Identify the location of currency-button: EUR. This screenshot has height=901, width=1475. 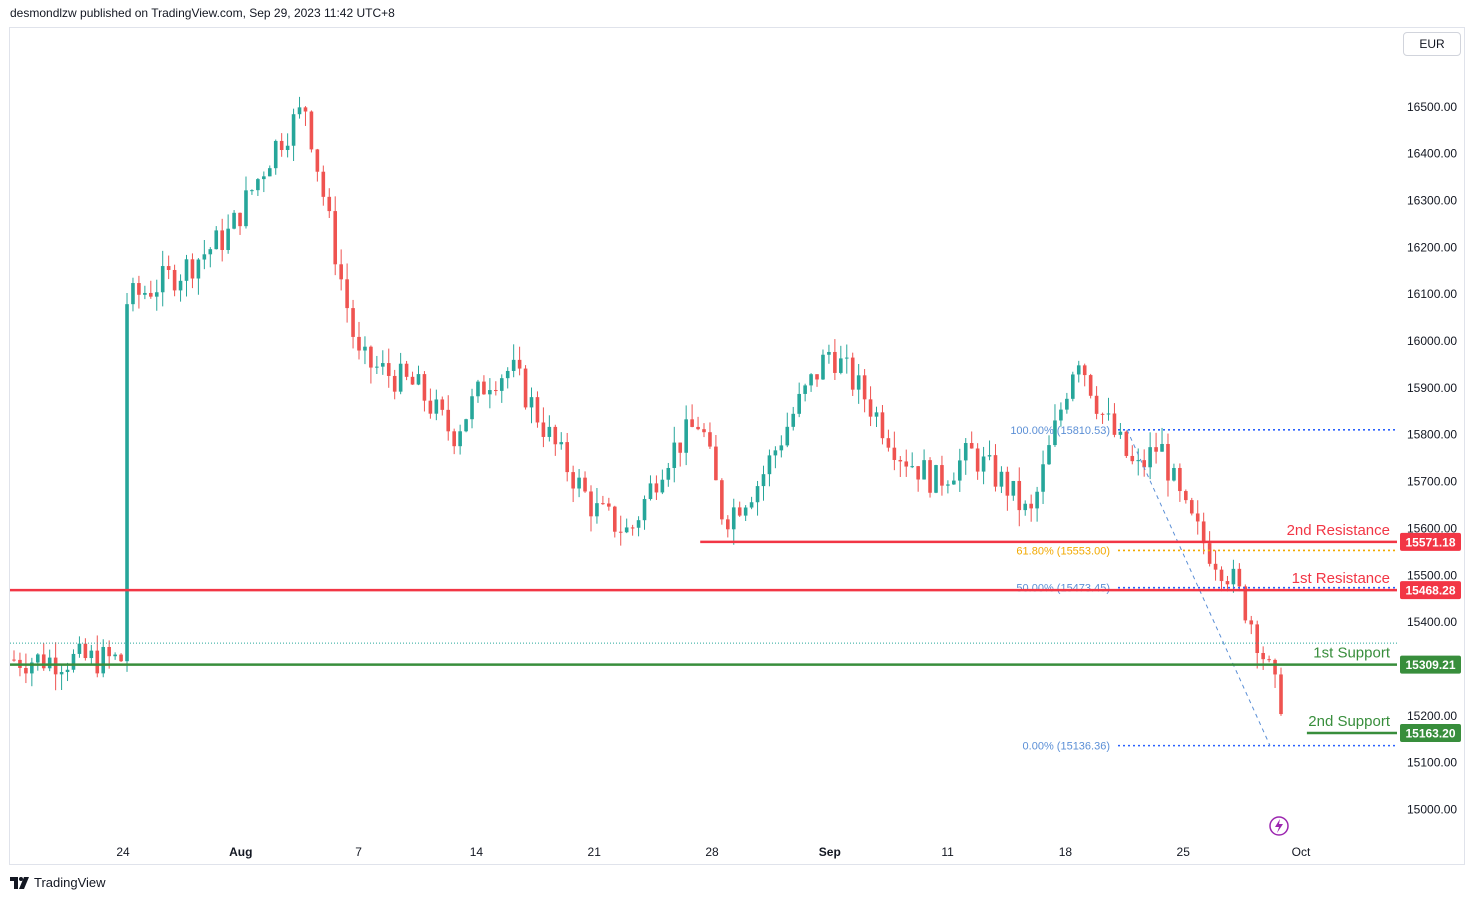
(1432, 44).